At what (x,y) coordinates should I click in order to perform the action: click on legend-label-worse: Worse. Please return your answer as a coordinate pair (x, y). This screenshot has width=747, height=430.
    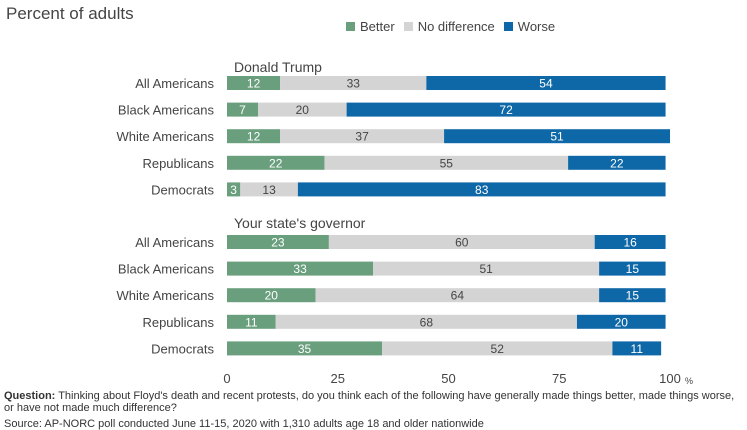
    Looking at the image, I should click on (536, 26).